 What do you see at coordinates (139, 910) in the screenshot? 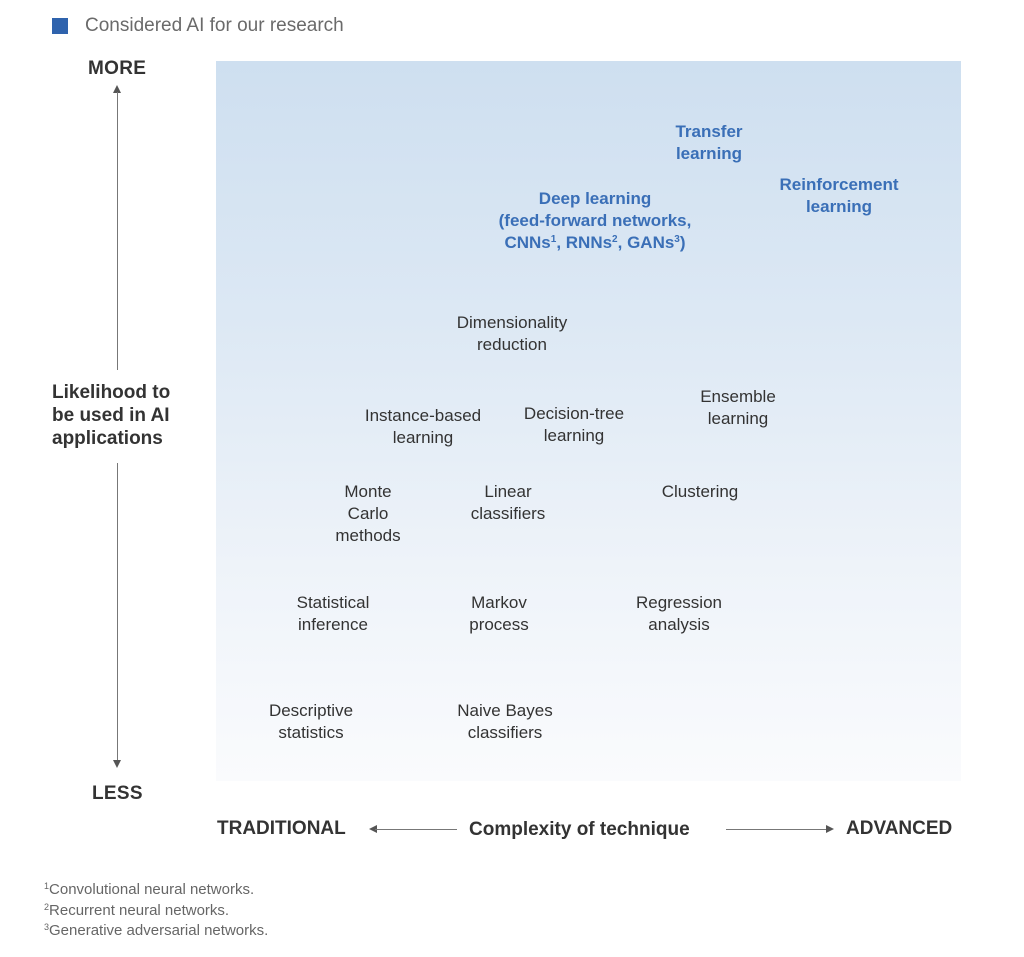
I see `footnote-text: Recurrent neural networks.` at bounding box center [139, 910].